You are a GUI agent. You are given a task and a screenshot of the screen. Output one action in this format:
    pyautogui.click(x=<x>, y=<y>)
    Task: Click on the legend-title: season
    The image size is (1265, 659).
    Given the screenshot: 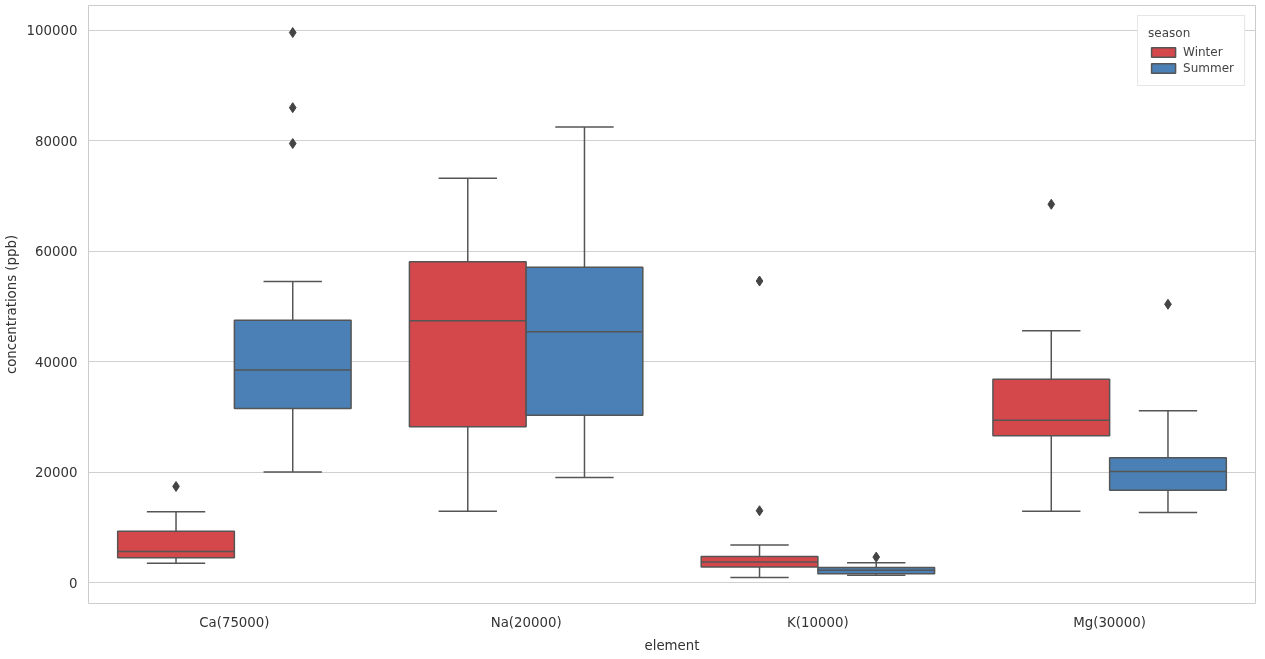 What is the action you would take?
    pyautogui.click(x=1170, y=33)
    